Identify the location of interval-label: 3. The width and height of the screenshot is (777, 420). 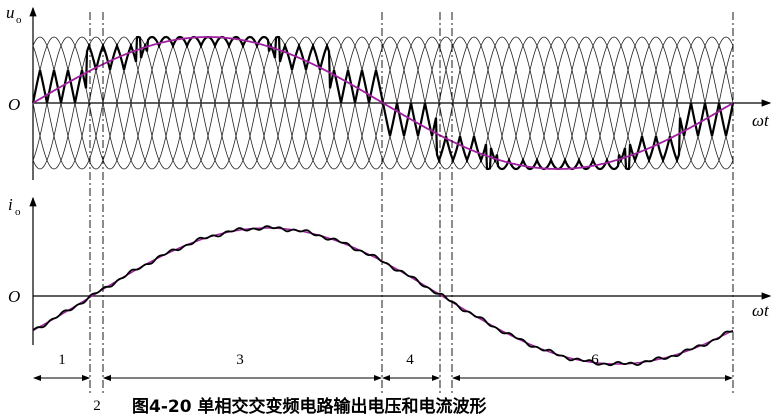
(240, 360).